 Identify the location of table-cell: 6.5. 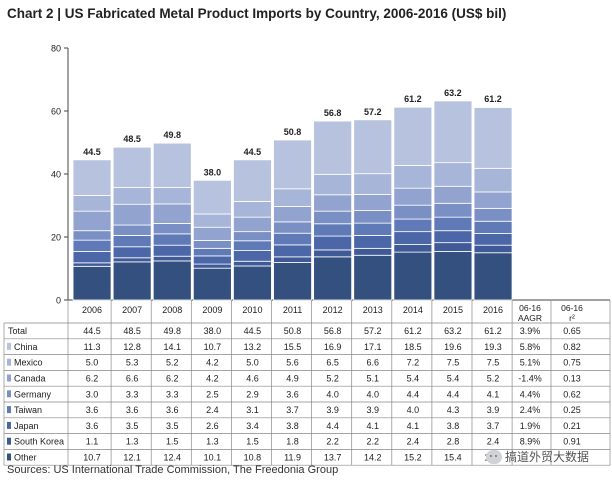
(332, 363).